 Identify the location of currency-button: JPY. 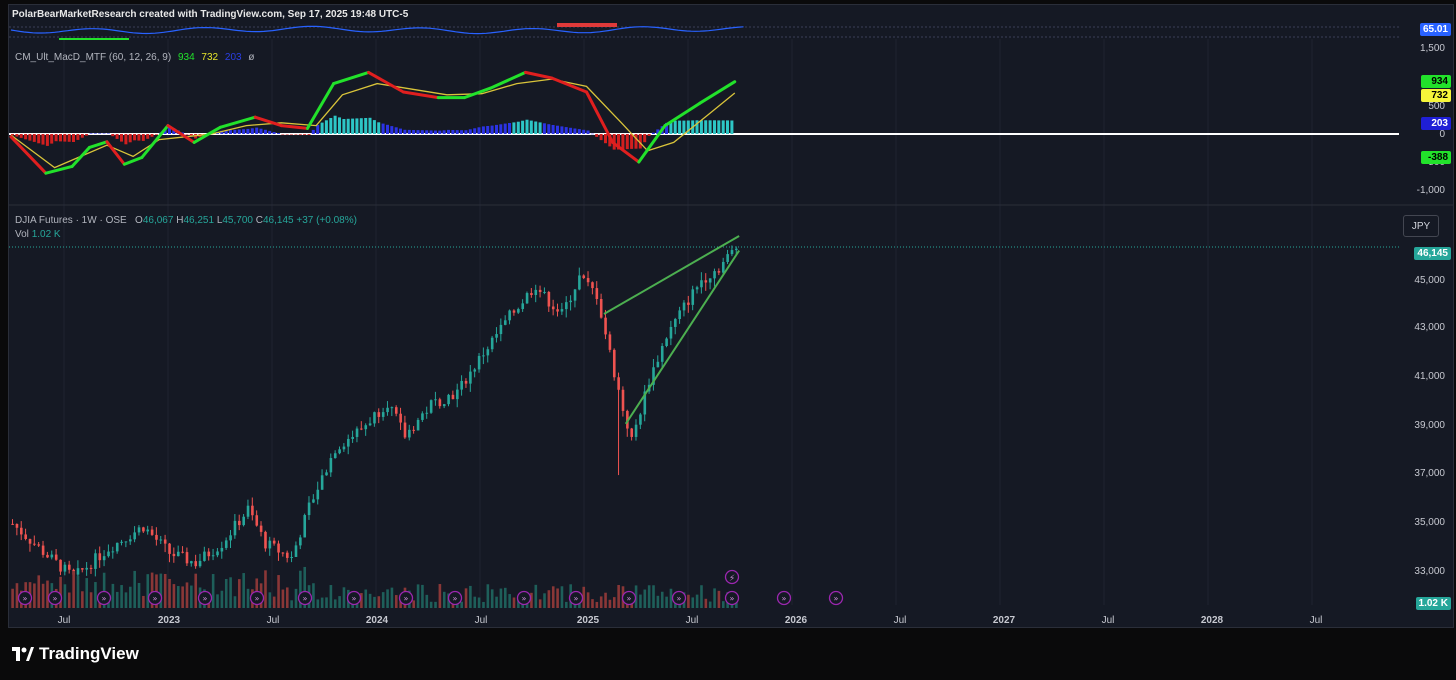
(1421, 226).